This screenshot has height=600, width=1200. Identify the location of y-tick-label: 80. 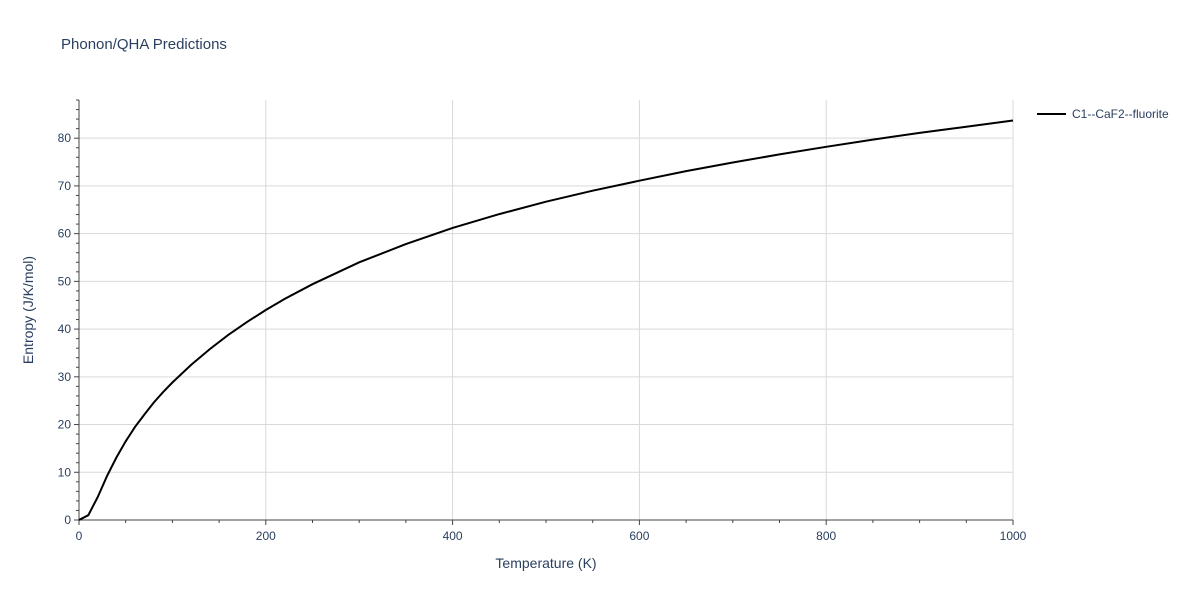
(65, 138).